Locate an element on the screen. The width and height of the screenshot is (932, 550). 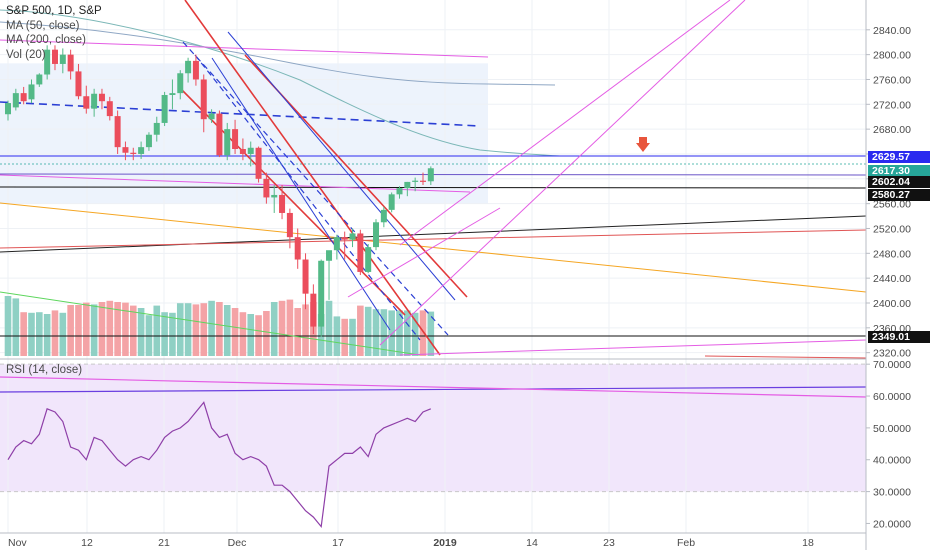
ma50-label: MA (50, close) is located at coordinates (43, 25).